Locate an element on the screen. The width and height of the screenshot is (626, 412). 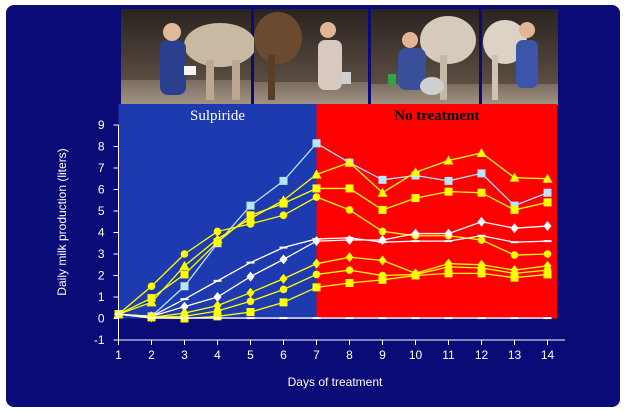
point-s2-d10 is located at coordinates (415, 172).